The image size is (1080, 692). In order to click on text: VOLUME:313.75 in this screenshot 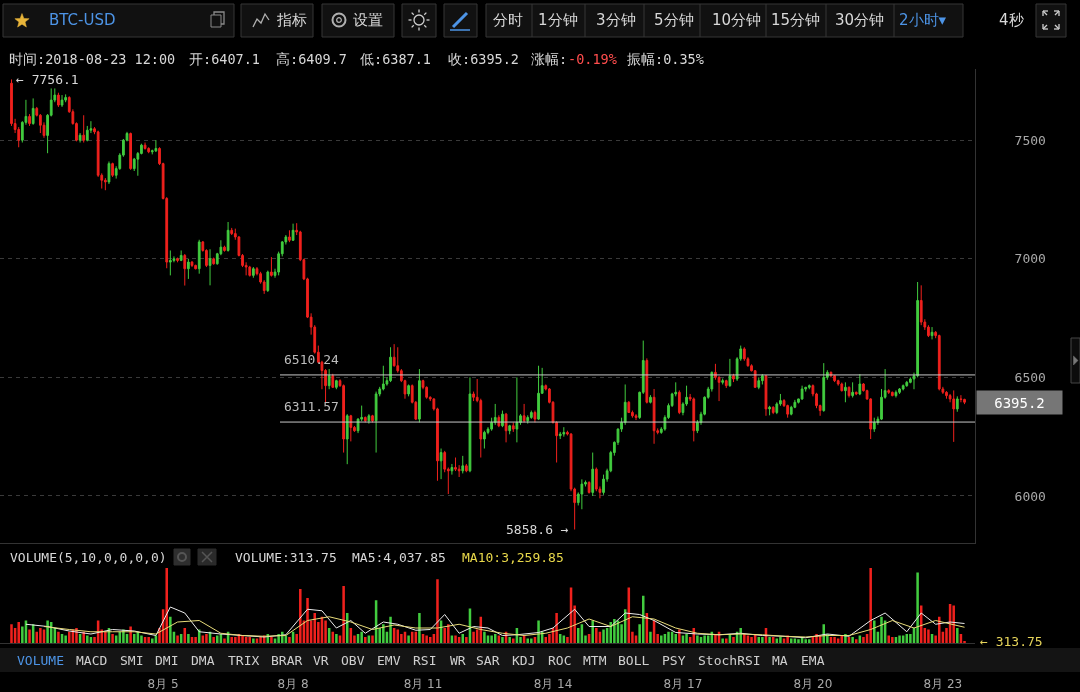, I will do `click(286, 557)`.